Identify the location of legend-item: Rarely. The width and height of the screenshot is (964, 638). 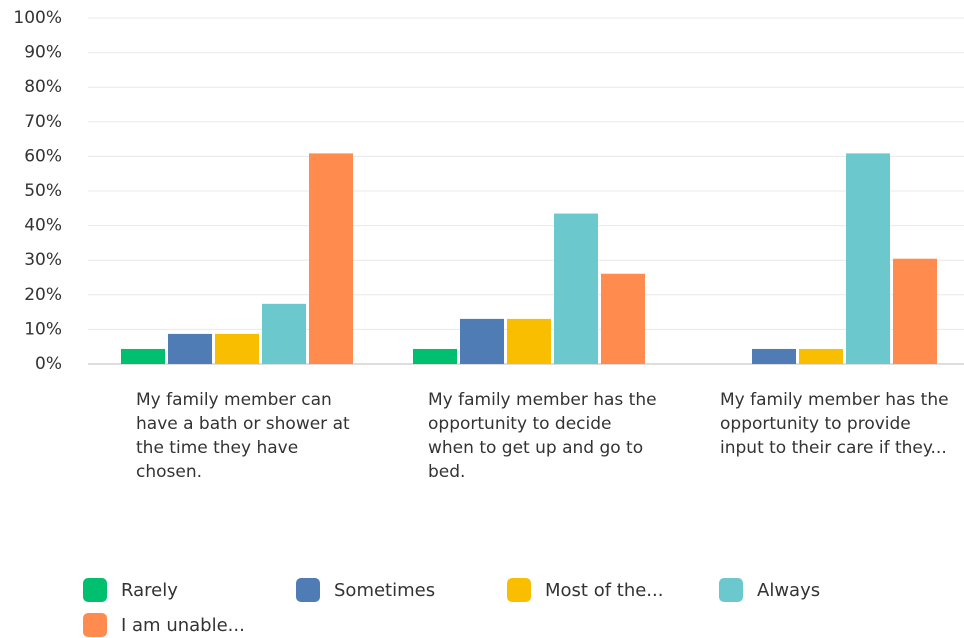
(130, 590).